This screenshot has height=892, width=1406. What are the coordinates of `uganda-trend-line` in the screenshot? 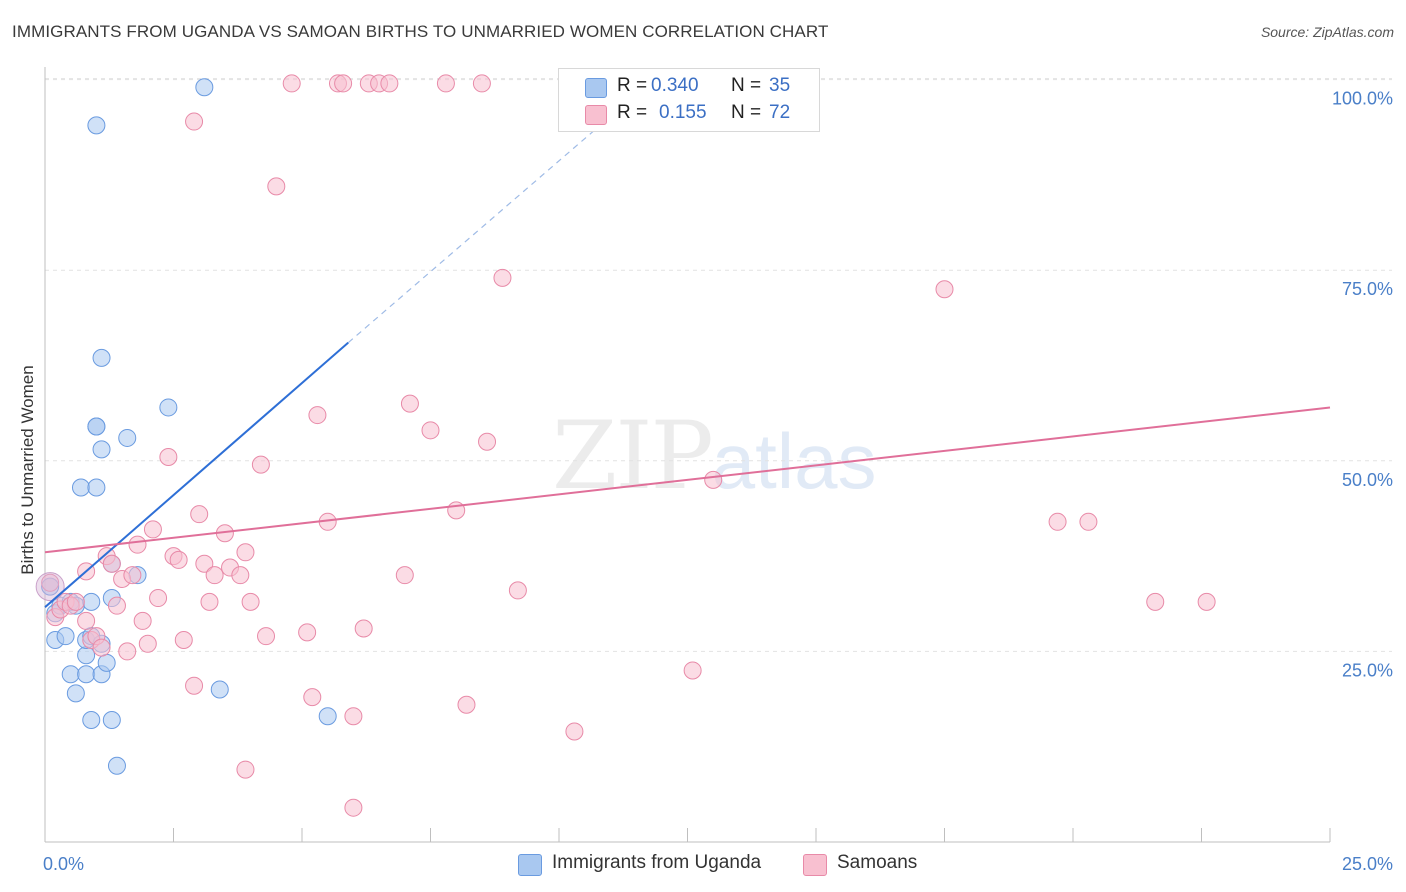 It's located at (196, 474).